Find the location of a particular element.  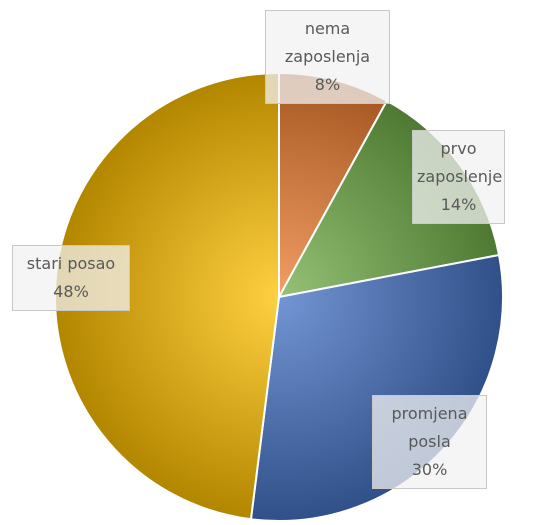

category-label: promjena posla is located at coordinates (429, 427).